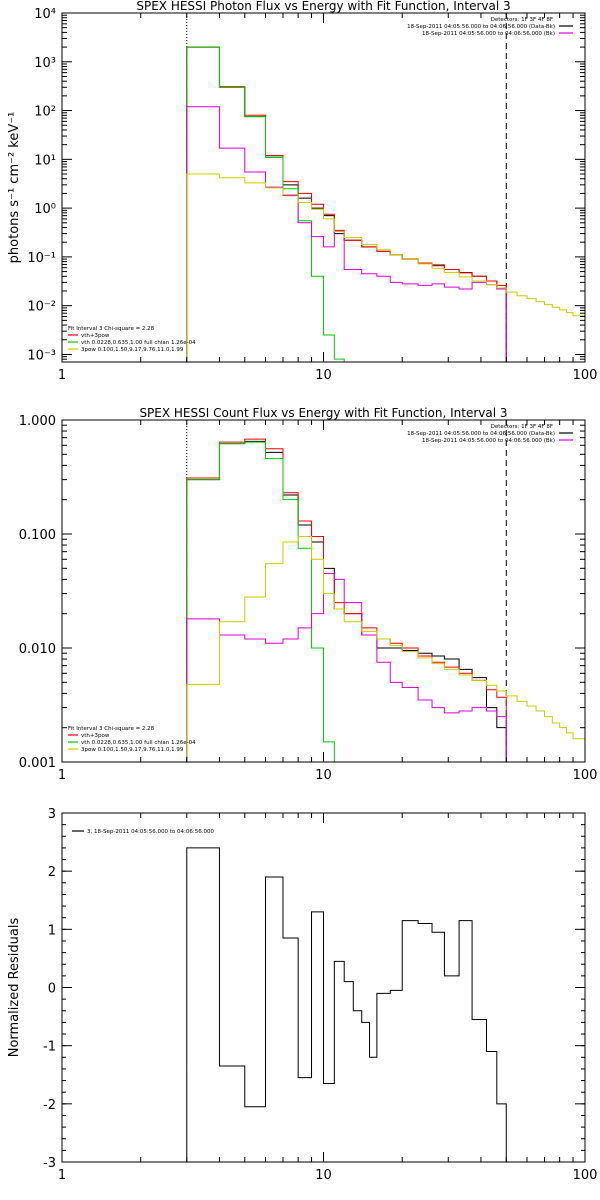  I want to click on y-tick-label: 0.001, so click(37, 763).